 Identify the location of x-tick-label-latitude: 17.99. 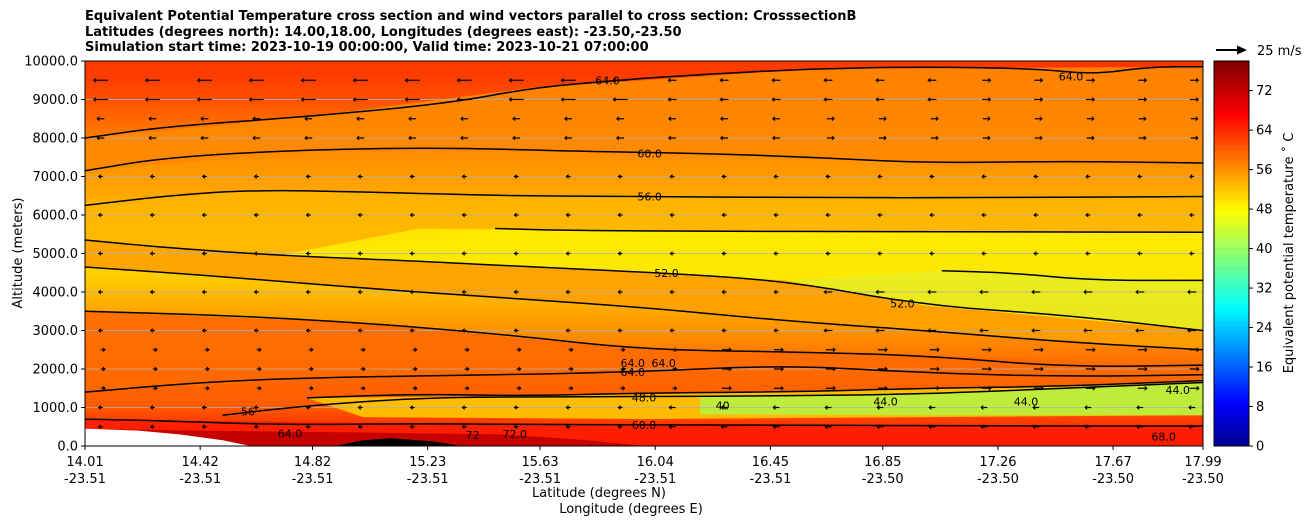
(1202, 462).